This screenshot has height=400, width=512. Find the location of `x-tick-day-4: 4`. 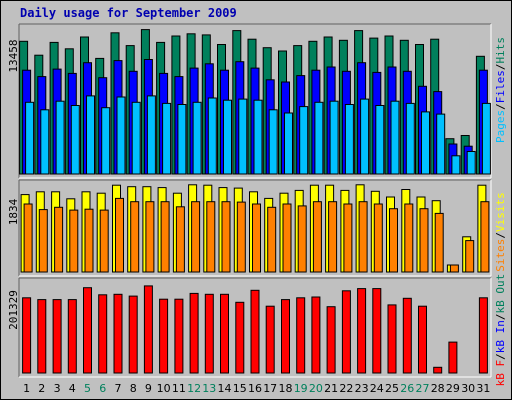

x-tick-day-4: 4 is located at coordinates (72, 388).